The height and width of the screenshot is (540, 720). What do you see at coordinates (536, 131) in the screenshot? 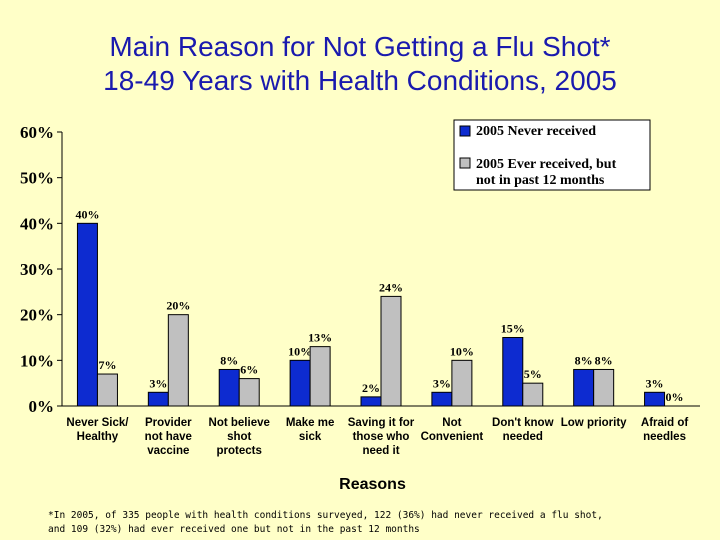
I see `legend-label-never-received: 2005 Never received` at bounding box center [536, 131].